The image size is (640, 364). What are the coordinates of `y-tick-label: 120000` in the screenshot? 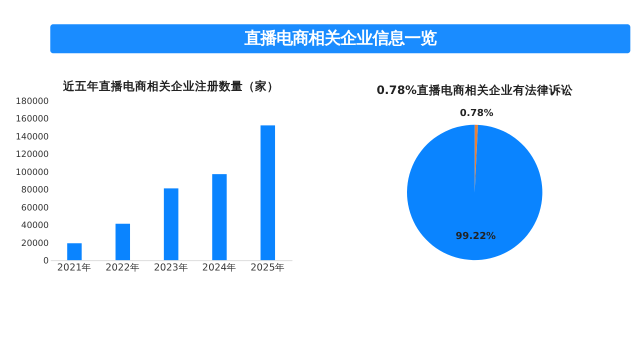 It's located at (32, 155).